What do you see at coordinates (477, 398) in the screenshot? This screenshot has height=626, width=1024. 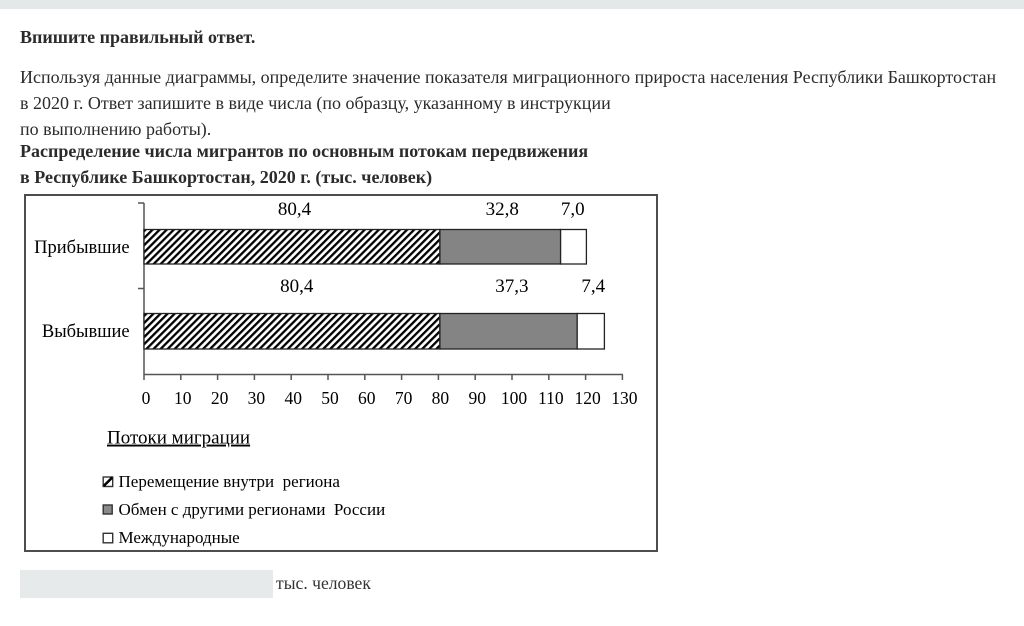 I see `svg-text: 90` at bounding box center [477, 398].